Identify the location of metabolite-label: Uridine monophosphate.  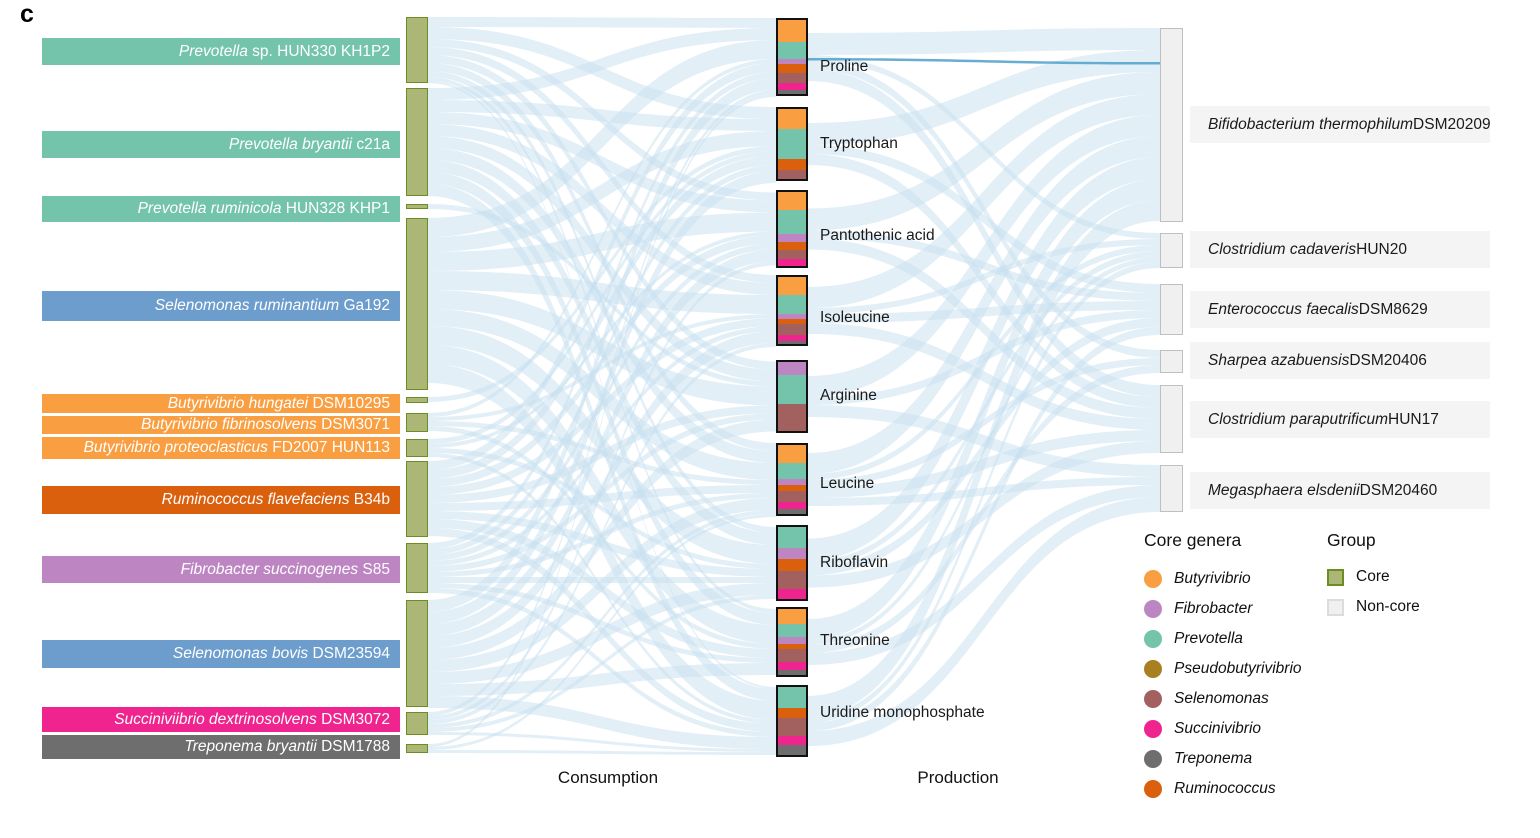
(902, 712).